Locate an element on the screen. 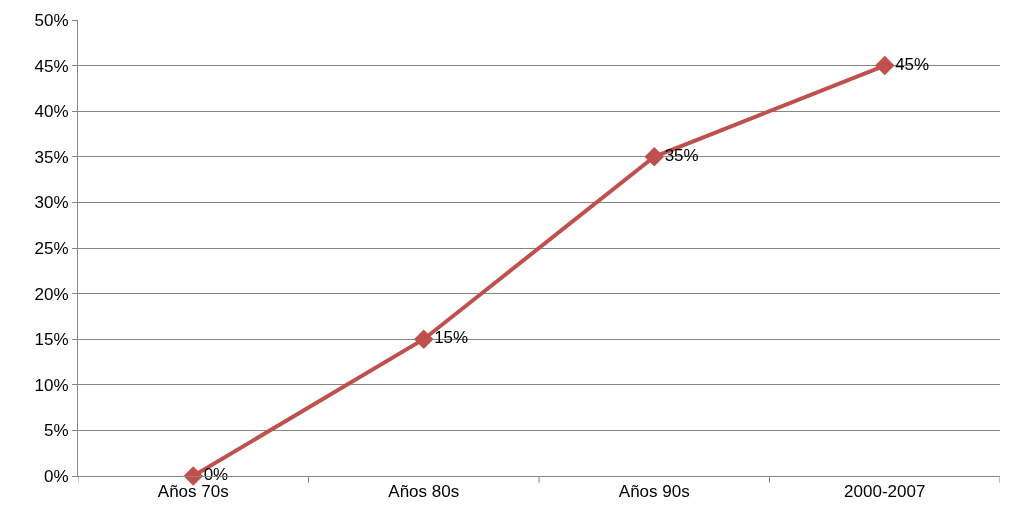  data-label: 15% is located at coordinates (451, 338).